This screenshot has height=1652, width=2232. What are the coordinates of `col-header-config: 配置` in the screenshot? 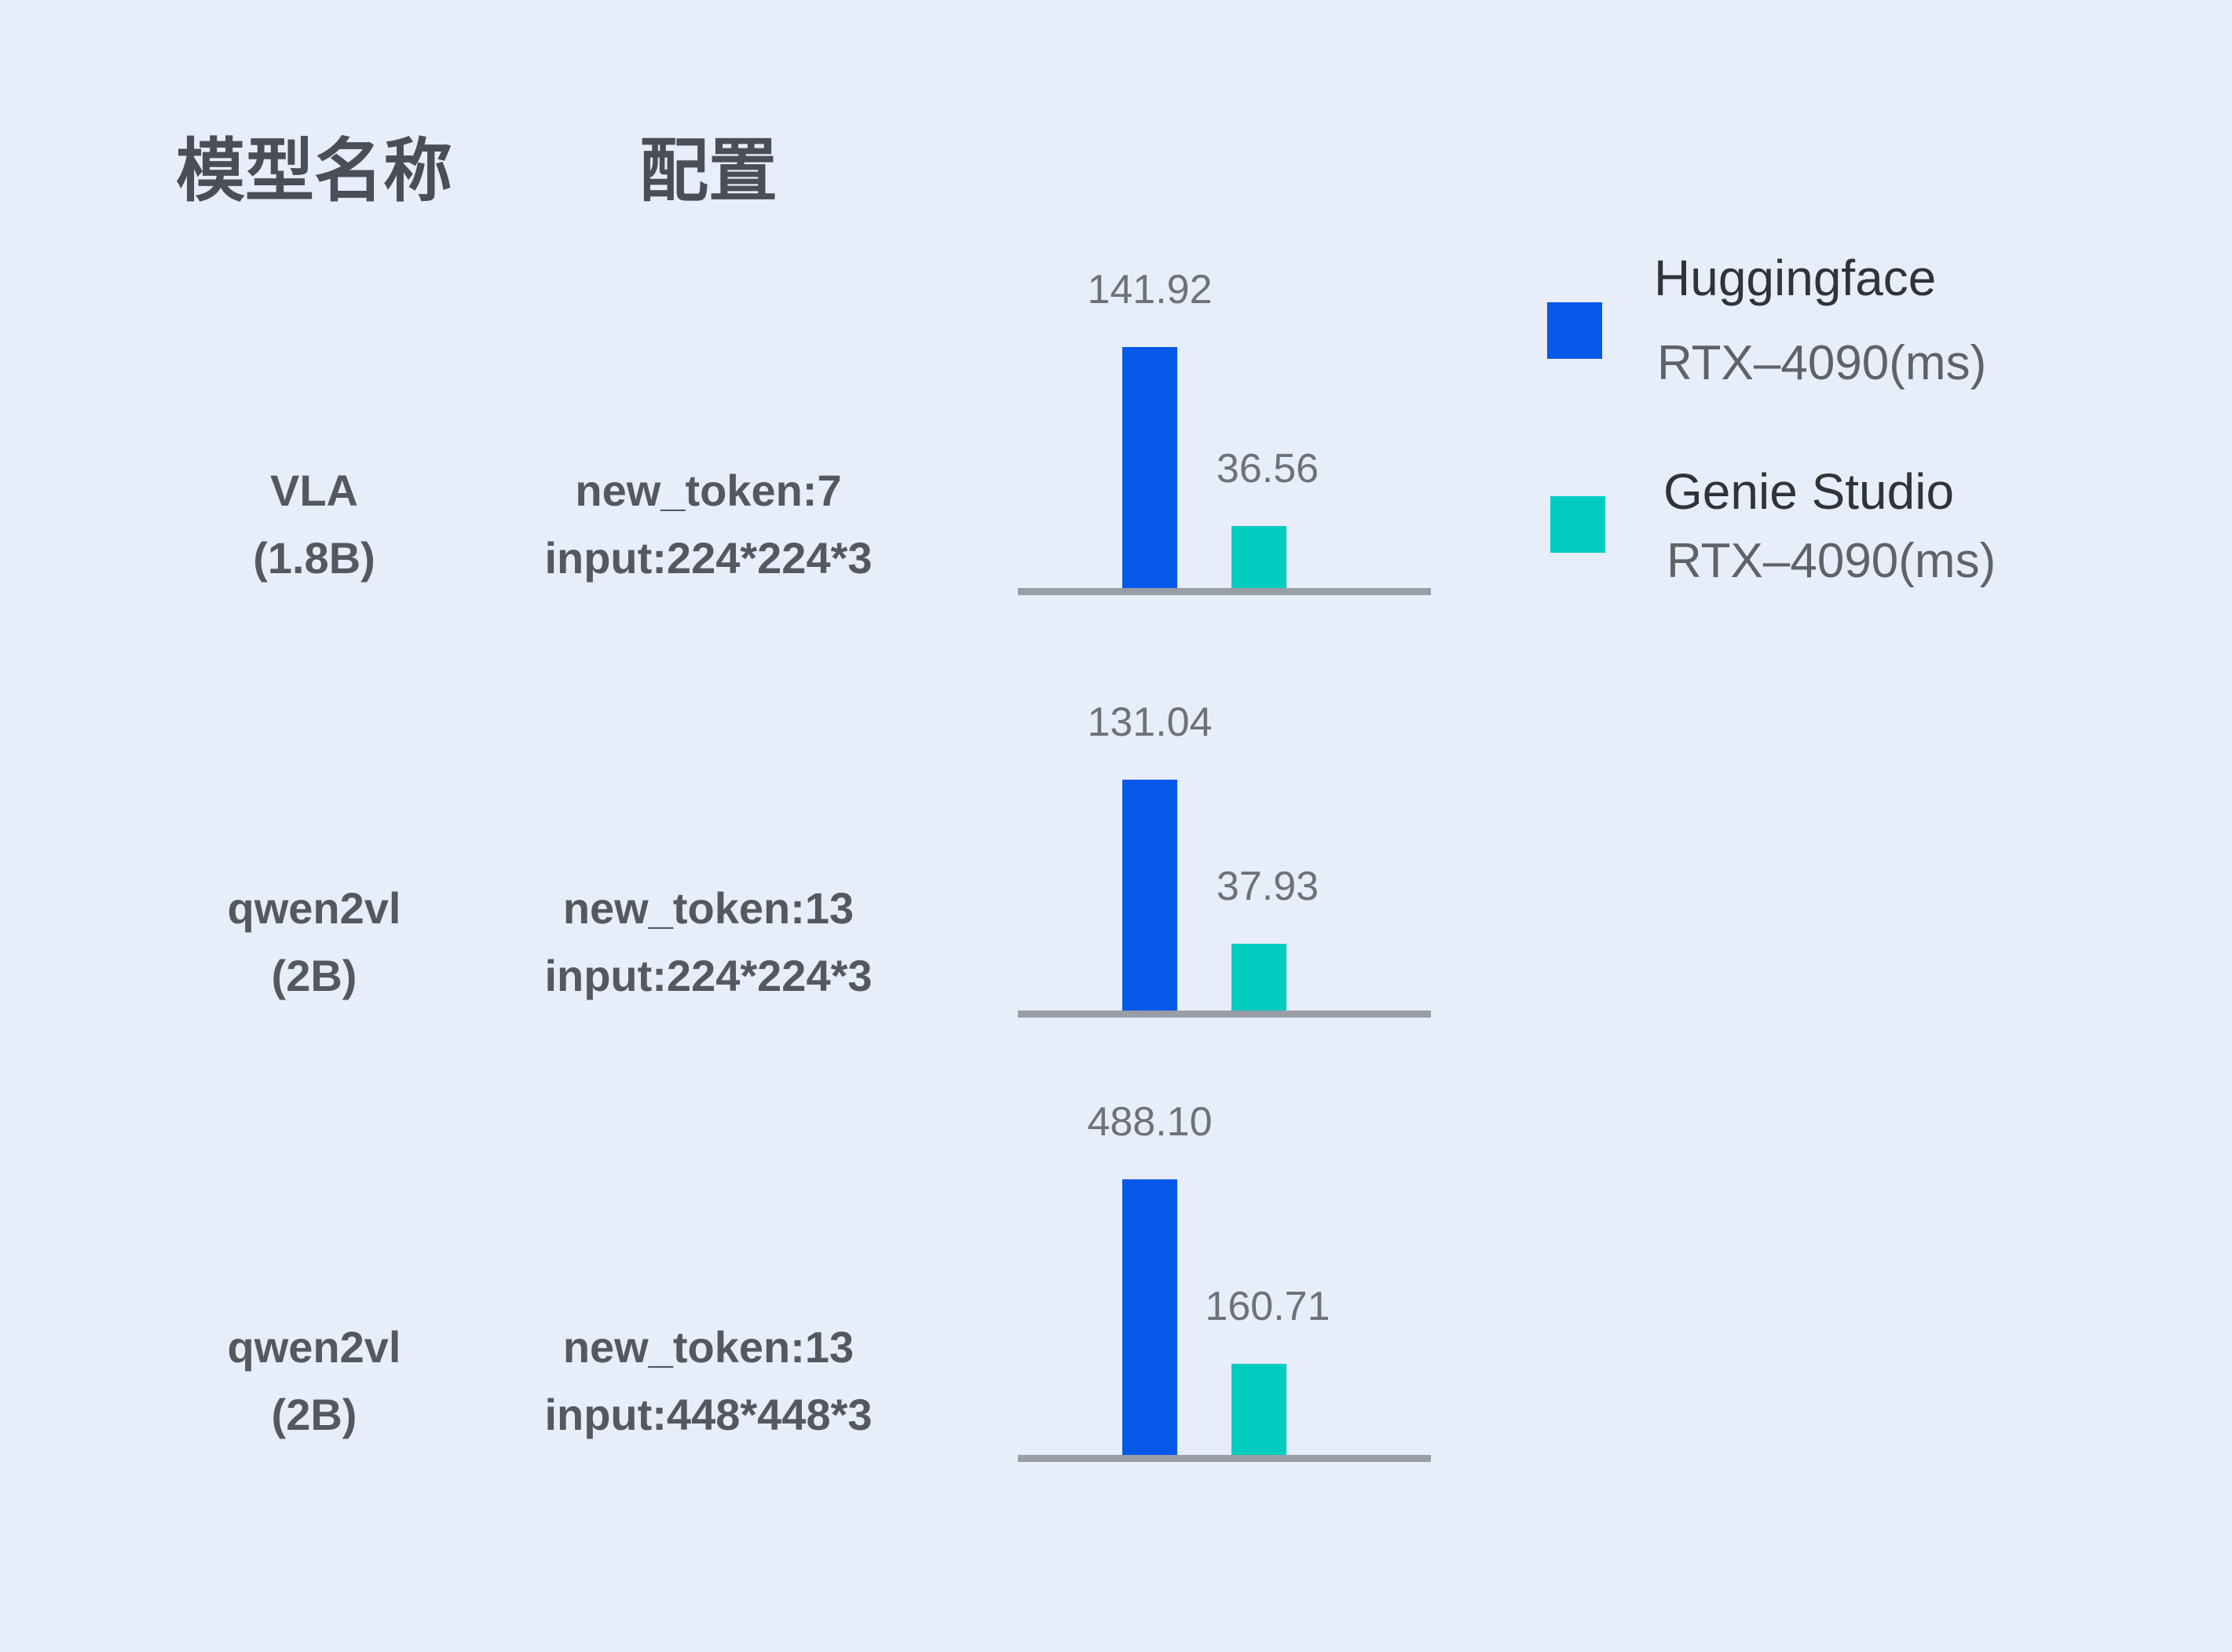 It's located at (708, 171).